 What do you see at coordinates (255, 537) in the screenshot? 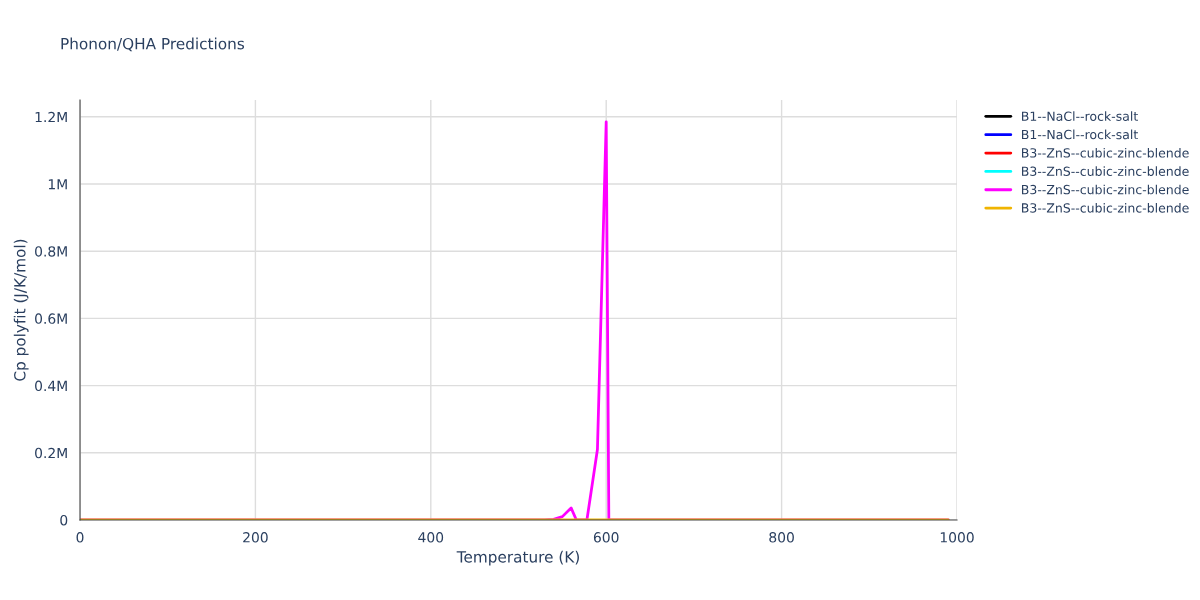
I see `x-tick-label: 200` at bounding box center [255, 537].